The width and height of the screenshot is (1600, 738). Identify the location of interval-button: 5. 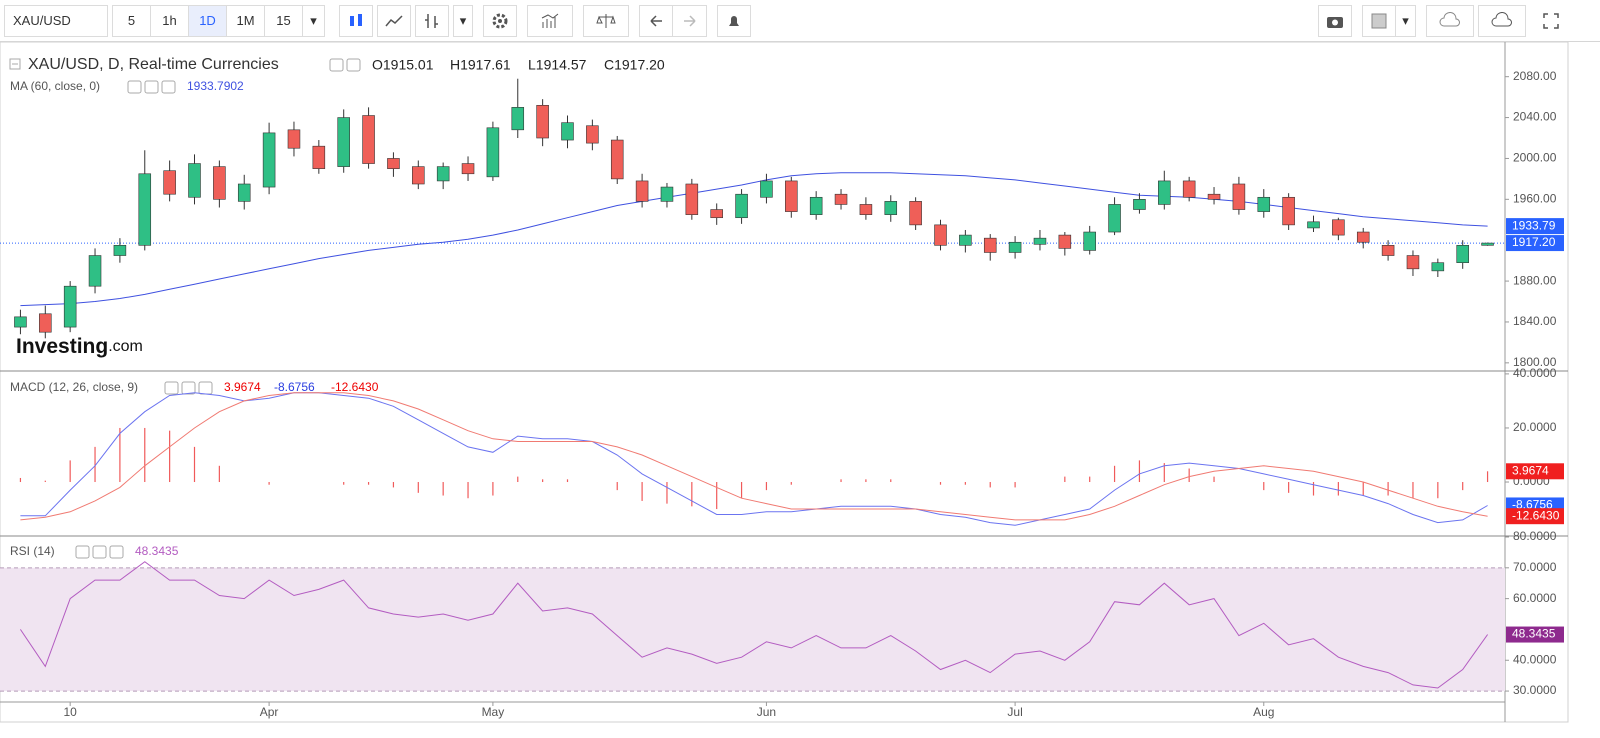
(132, 20).